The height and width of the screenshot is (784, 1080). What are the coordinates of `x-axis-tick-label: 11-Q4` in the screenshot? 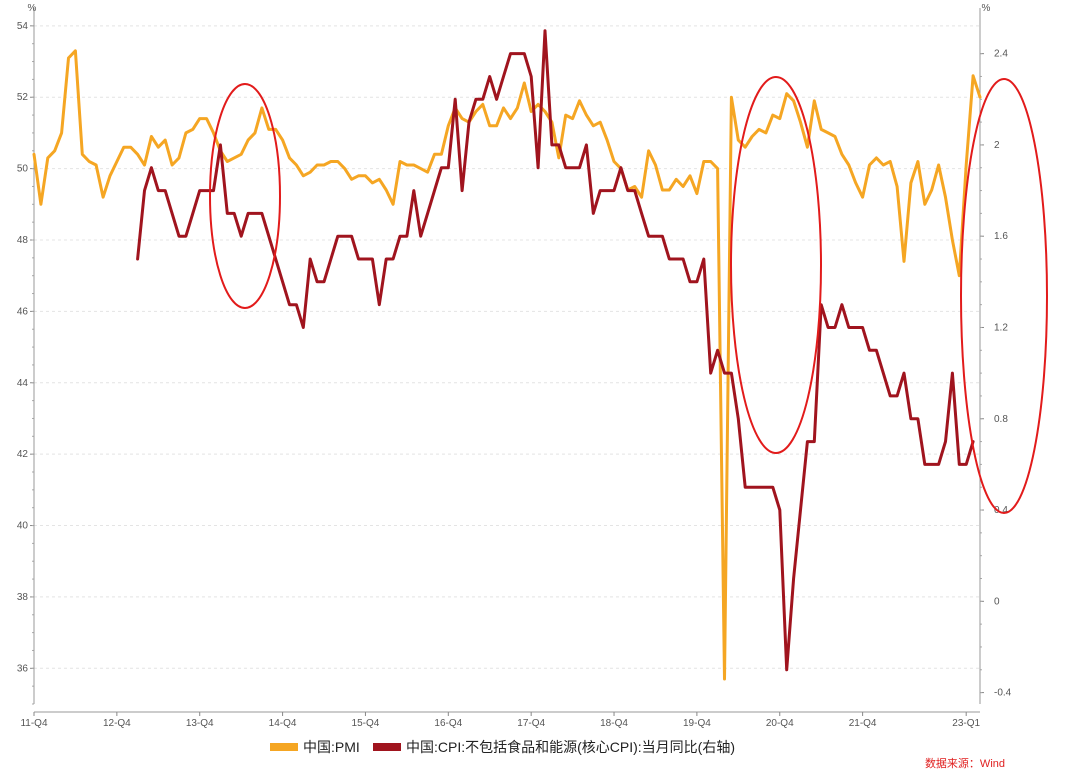 It's located at (33, 723).